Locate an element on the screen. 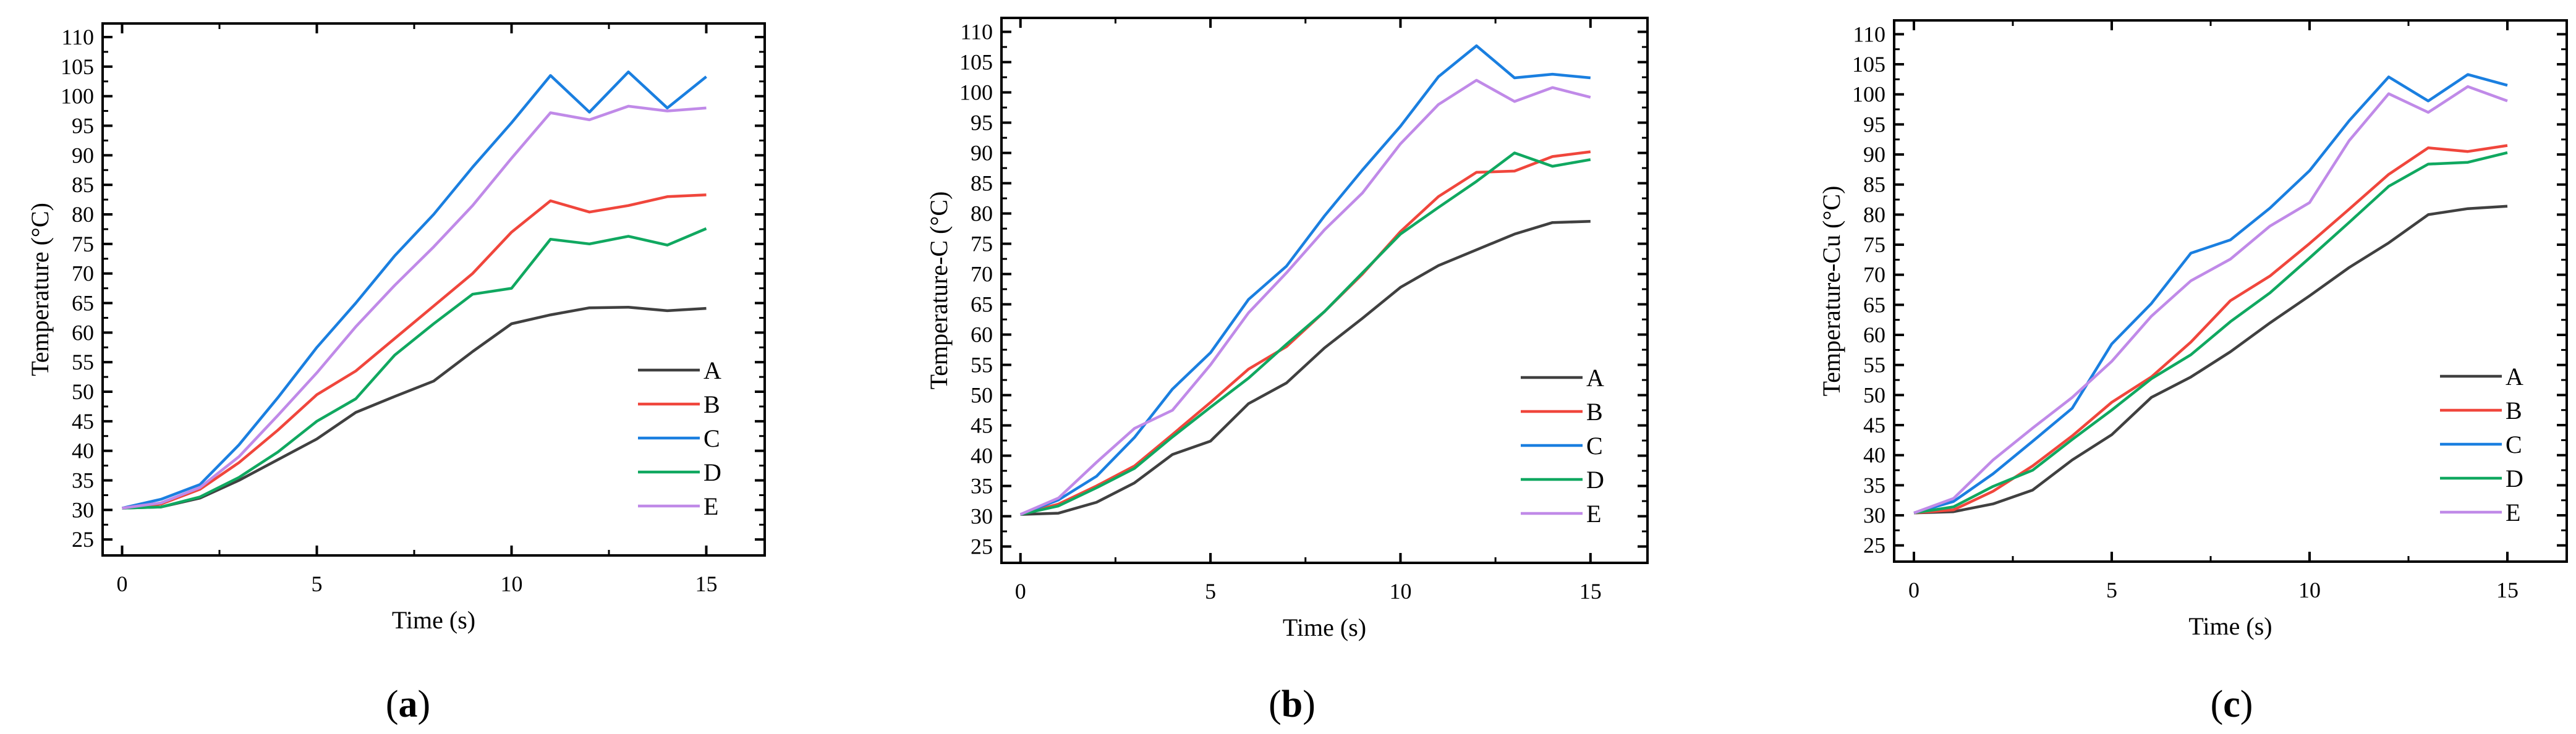 This screenshot has width=2576, height=734. y-axis-label: Temperature-C (°C) is located at coordinates (939, 291).